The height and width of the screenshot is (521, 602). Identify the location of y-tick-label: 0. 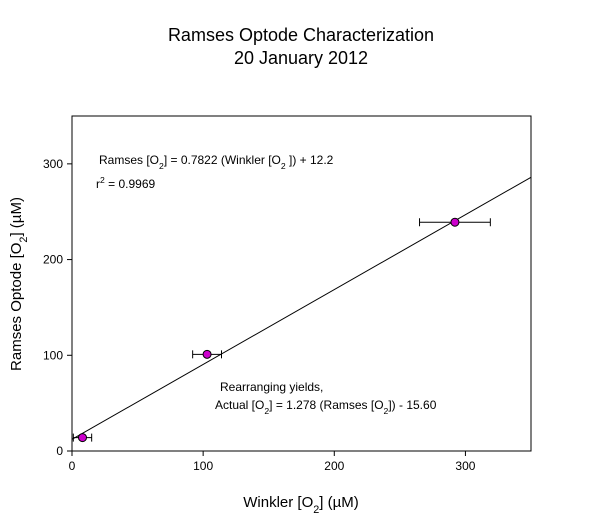
(59, 451).